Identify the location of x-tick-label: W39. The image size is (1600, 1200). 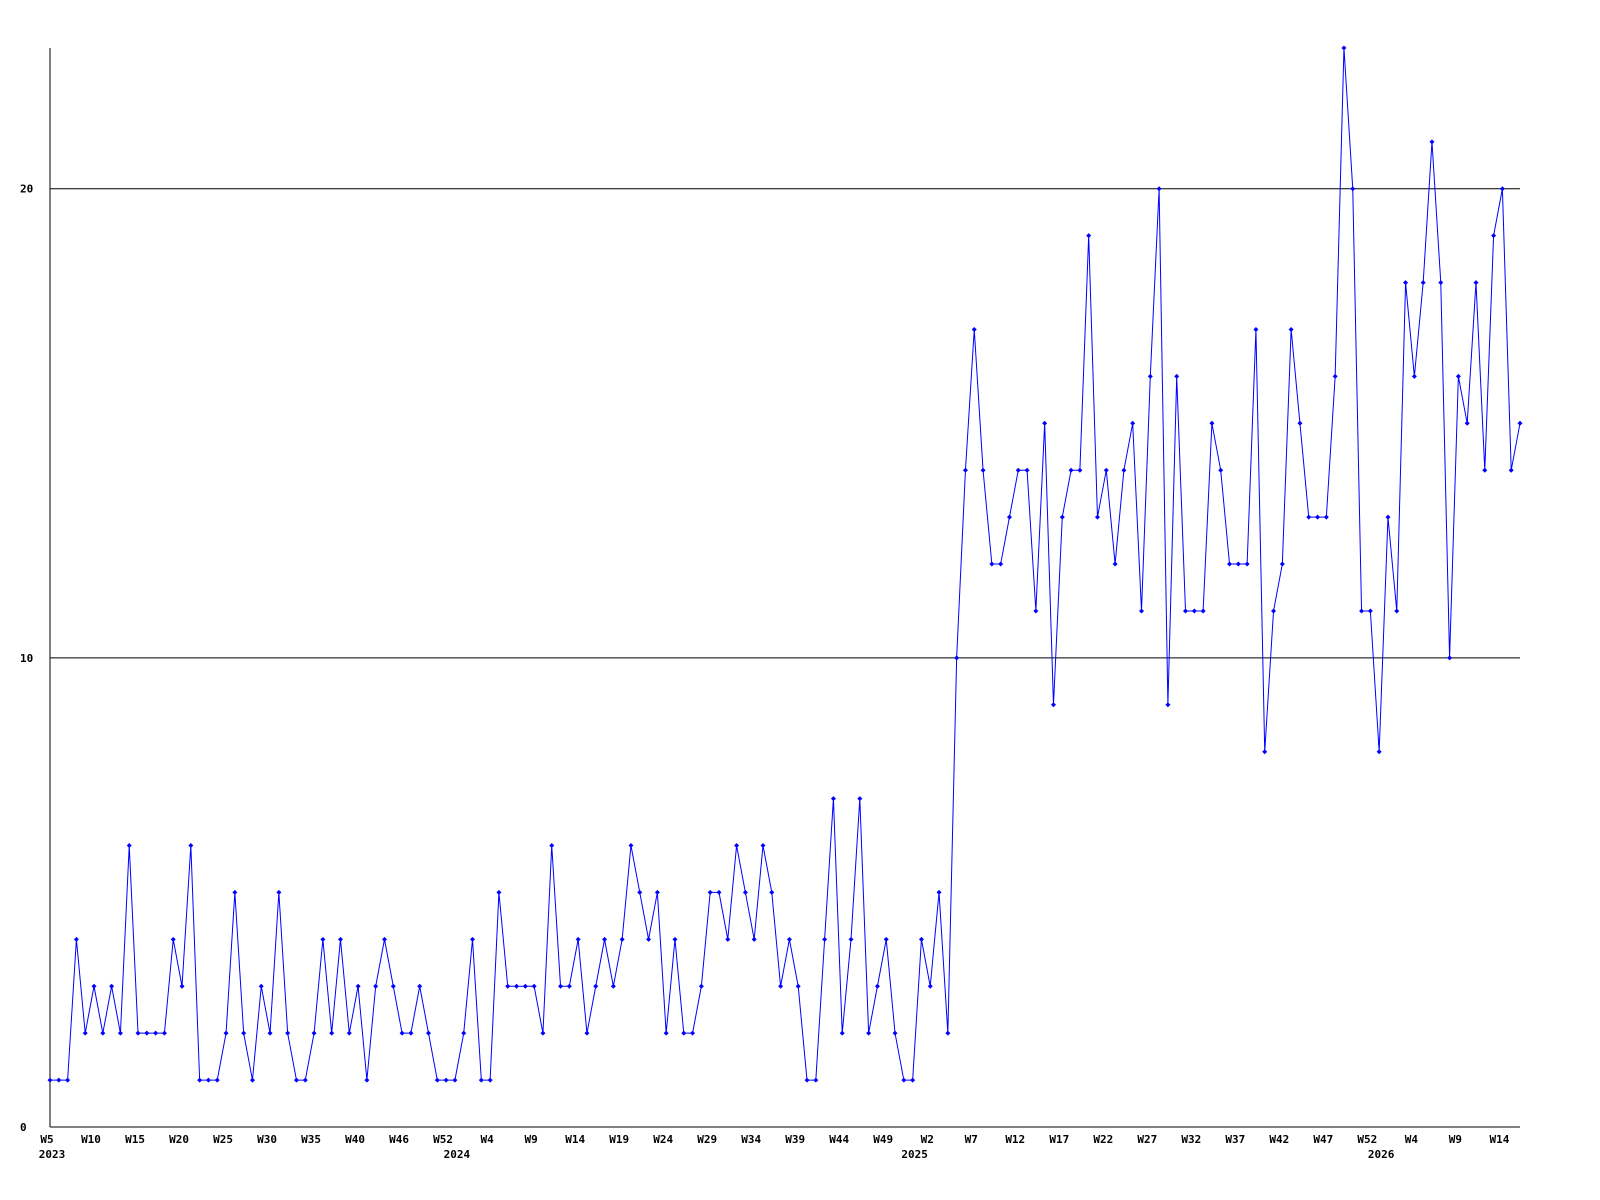
(795, 1139).